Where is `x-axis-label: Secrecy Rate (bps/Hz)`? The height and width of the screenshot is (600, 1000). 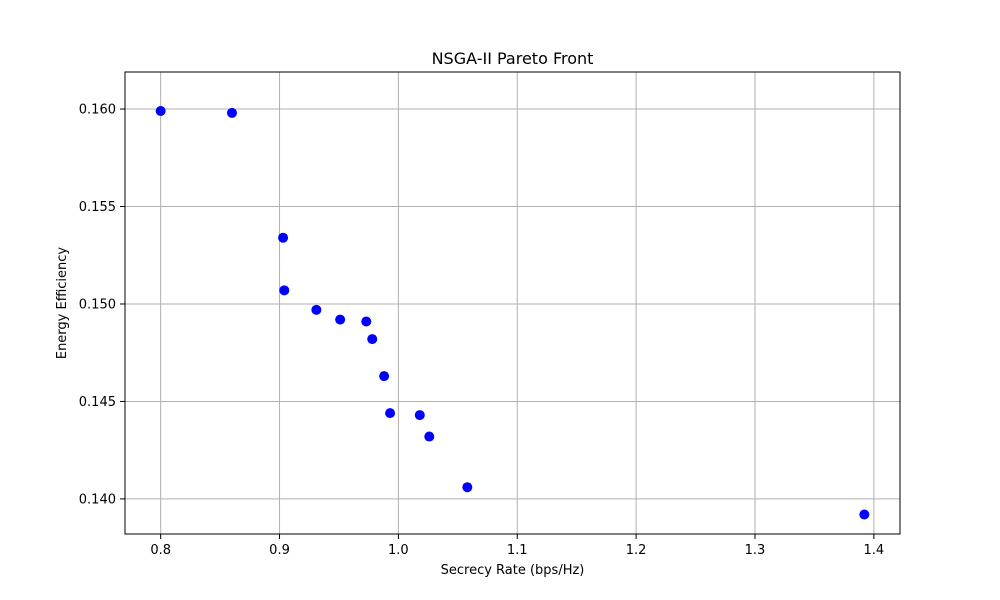
x-axis-label: Secrecy Rate (bps/Hz) is located at coordinates (513, 570).